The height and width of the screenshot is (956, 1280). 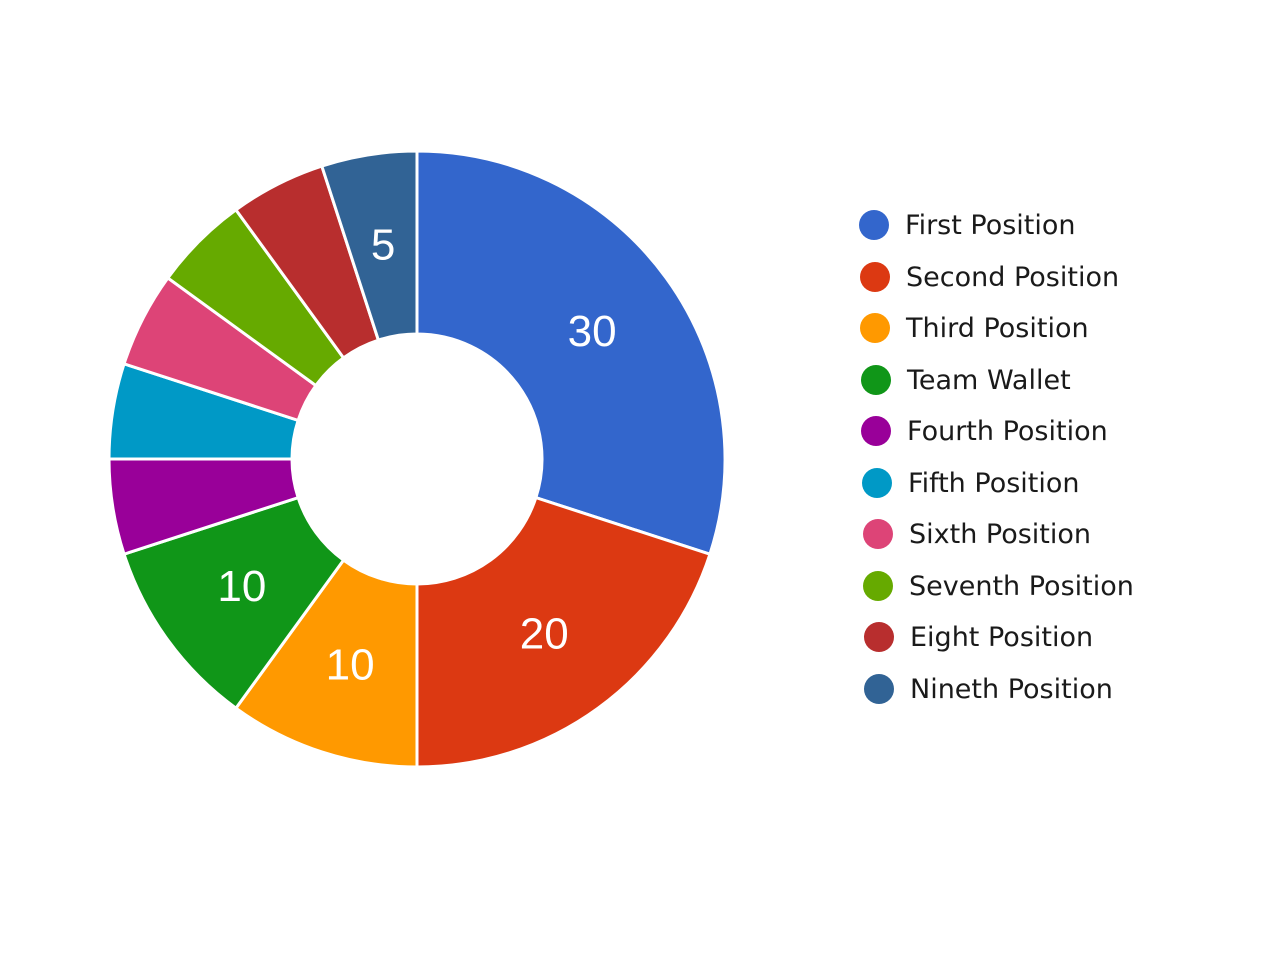 I want to click on slice-value-label: 30, so click(x=592, y=331).